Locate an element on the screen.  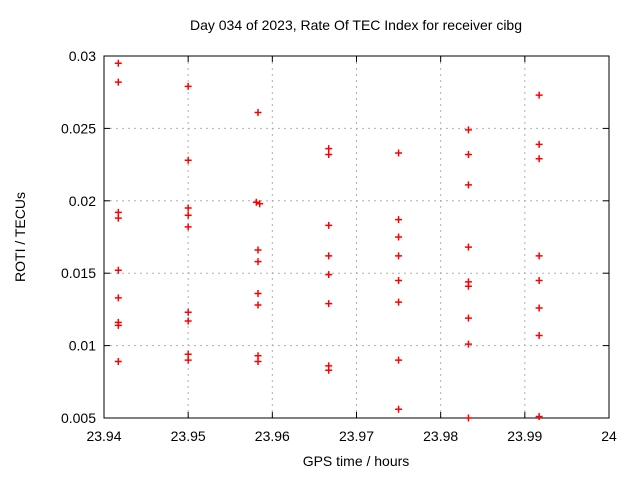
x-tick-label: 23.94 is located at coordinates (103, 436).